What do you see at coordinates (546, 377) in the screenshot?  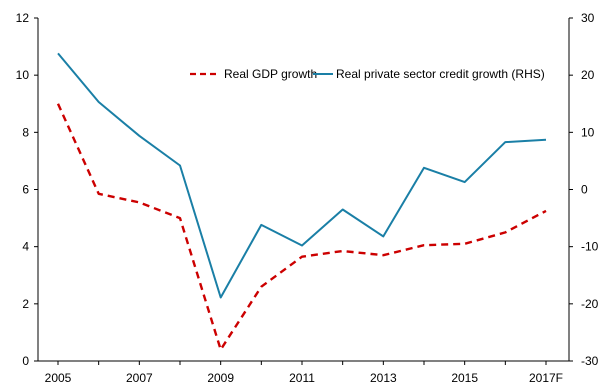 I see `x-tick-label: 2017F` at bounding box center [546, 377].